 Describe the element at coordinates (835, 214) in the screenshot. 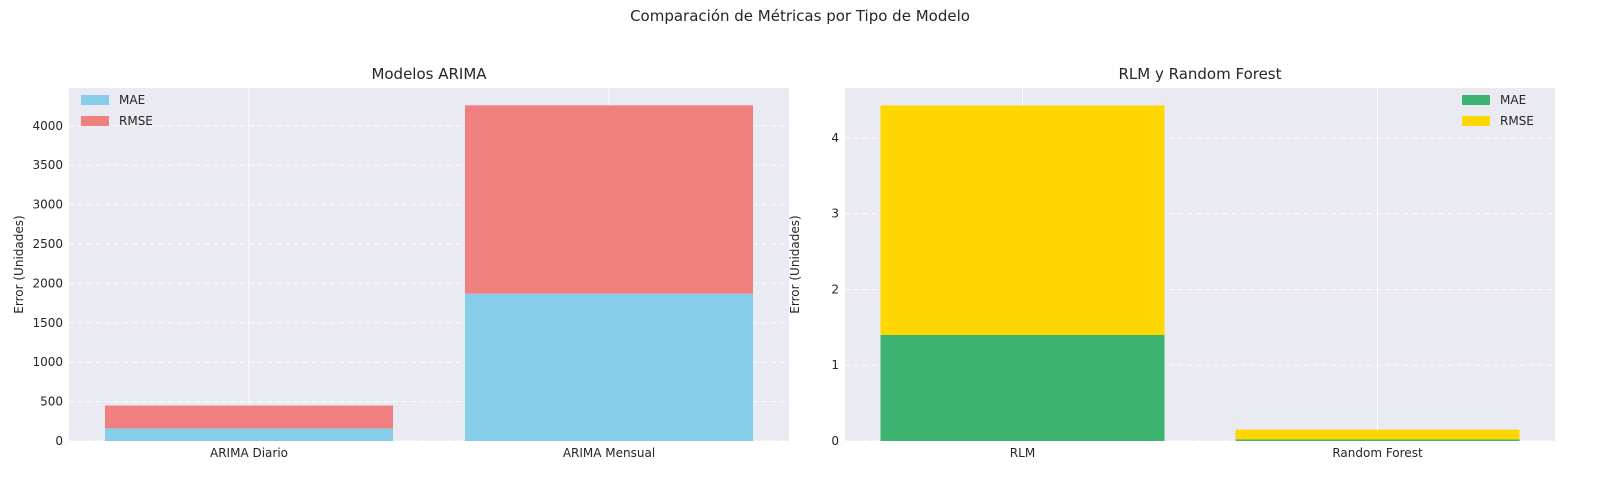

I see `y-tick-label: 3` at that location.